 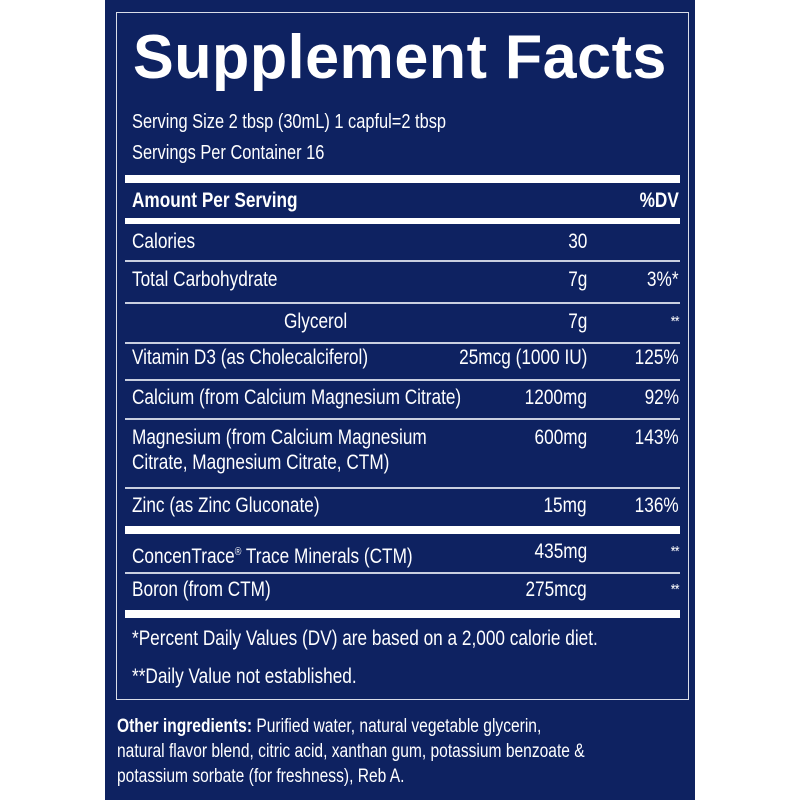 What do you see at coordinates (522, 357) in the screenshot?
I see `nutrient-amount: 25mcg (1000 IU)` at bounding box center [522, 357].